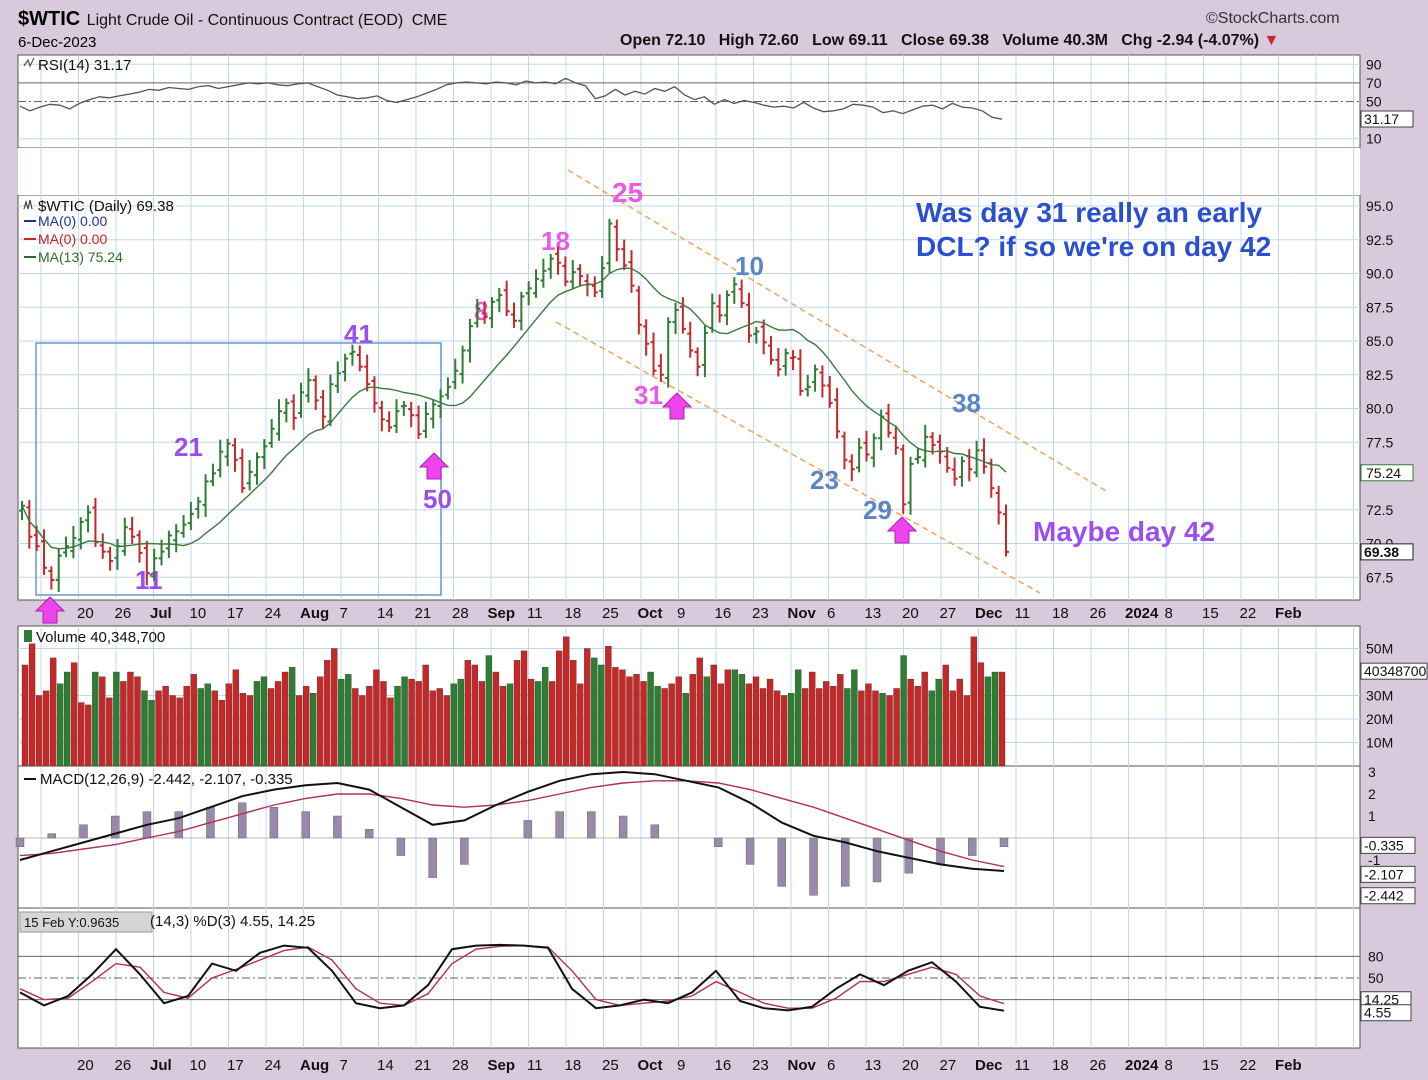 This screenshot has height=1080, width=1428. What do you see at coordinates (873, 1065) in the screenshot?
I see `x-tick-label: 13` at bounding box center [873, 1065].